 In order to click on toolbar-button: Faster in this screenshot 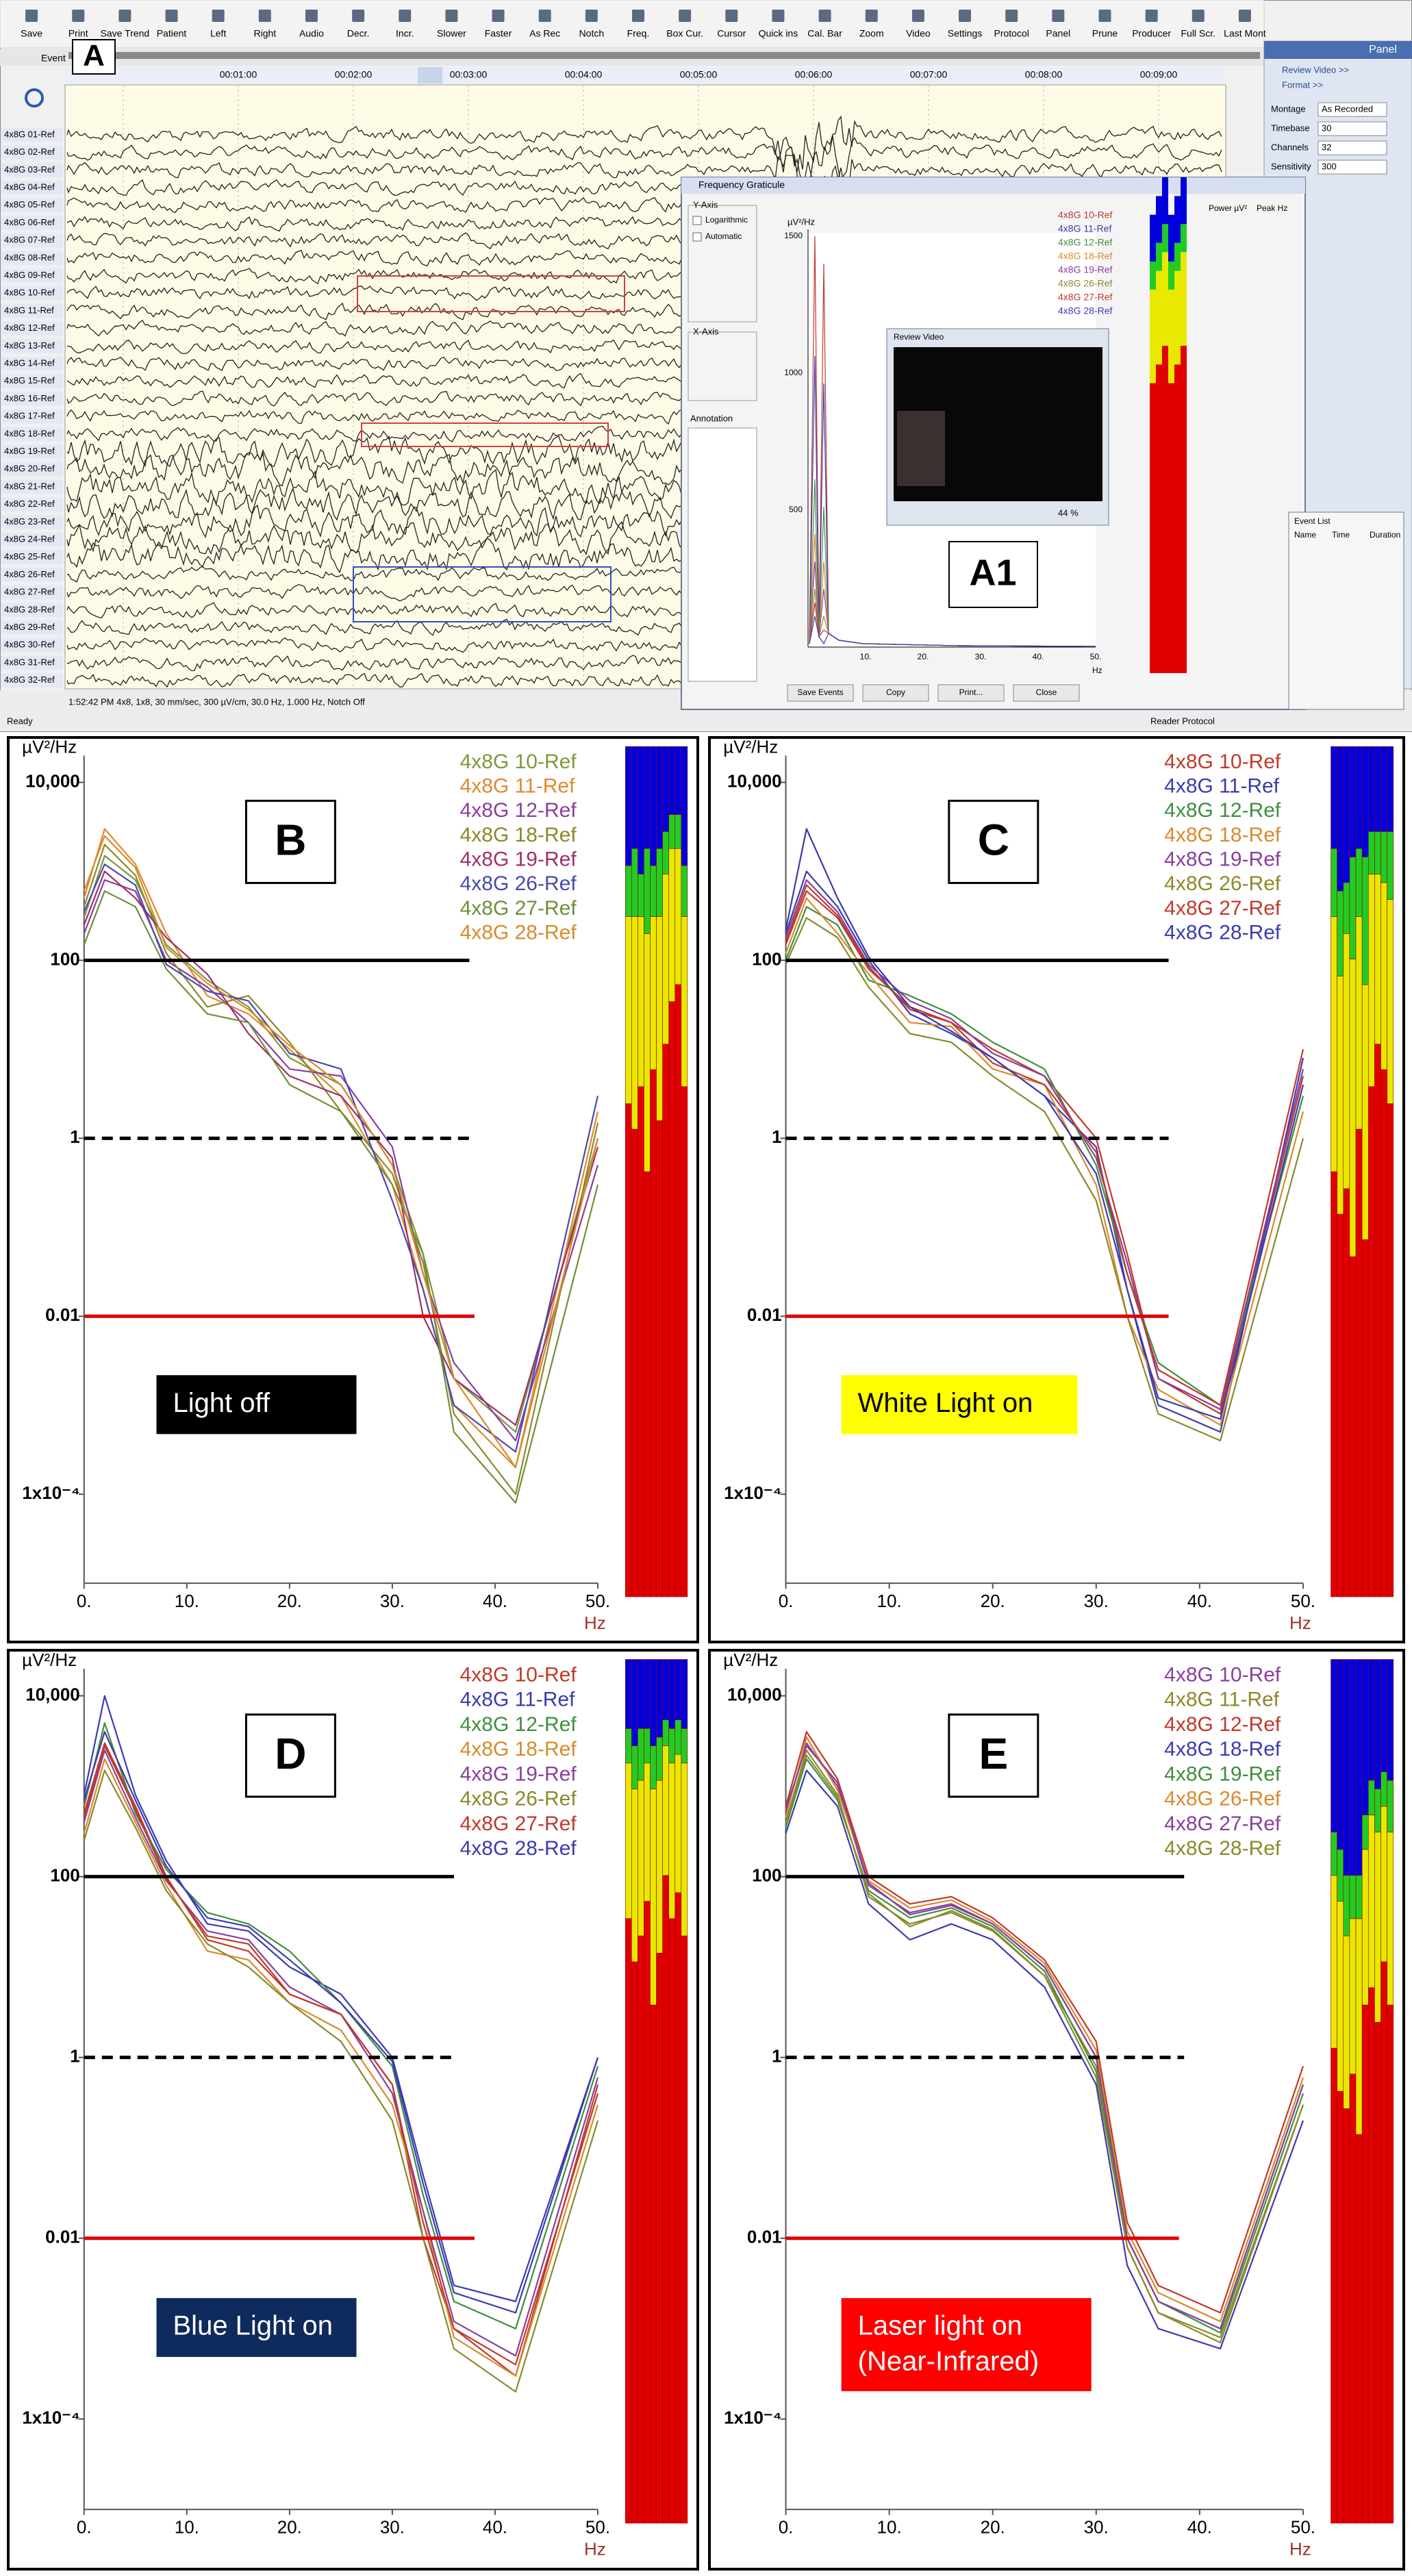, I will do `click(498, 33)`.